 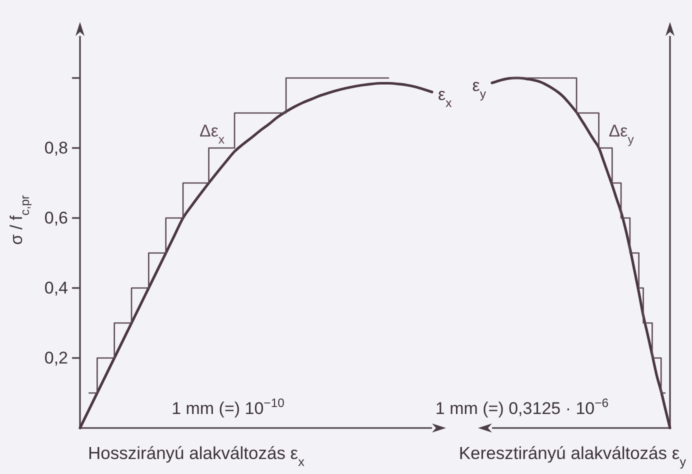 What do you see at coordinates (445, 97) in the screenshot?
I see `series-label: ε$_{x}$` at bounding box center [445, 97].